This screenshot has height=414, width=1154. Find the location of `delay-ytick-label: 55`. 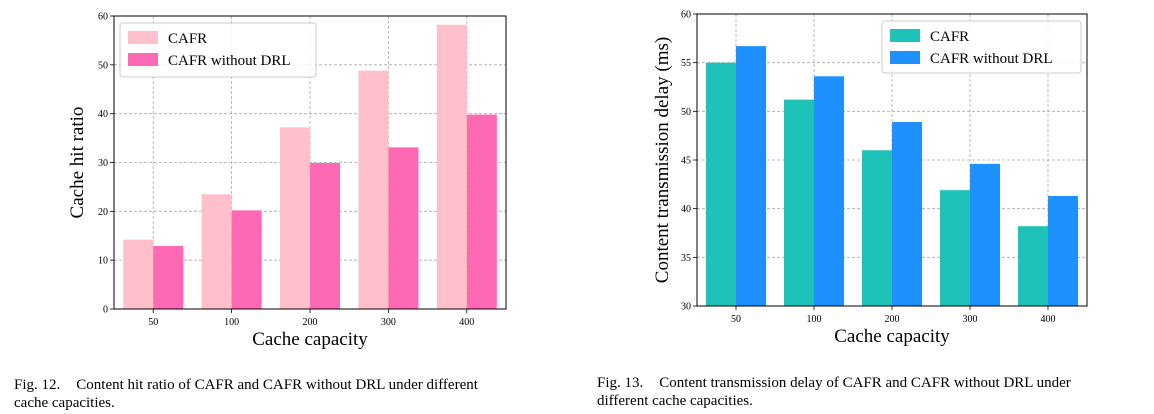

delay-ytick-label: 55 is located at coordinates (686, 63).